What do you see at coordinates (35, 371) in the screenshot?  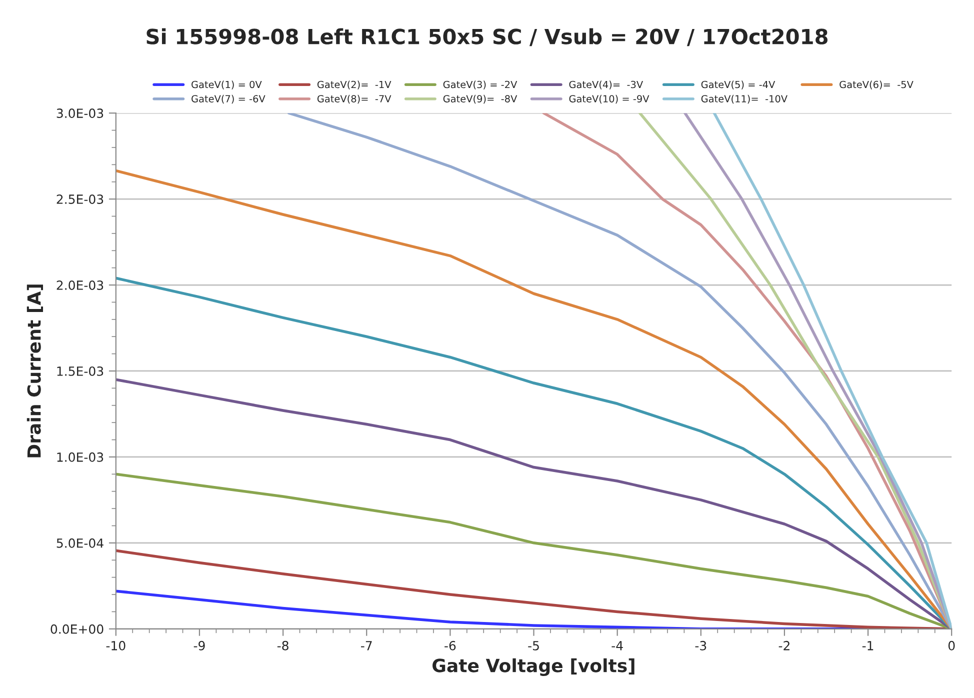 I see `y-axis-title: Drain Current [A]` at bounding box center [35, 371].